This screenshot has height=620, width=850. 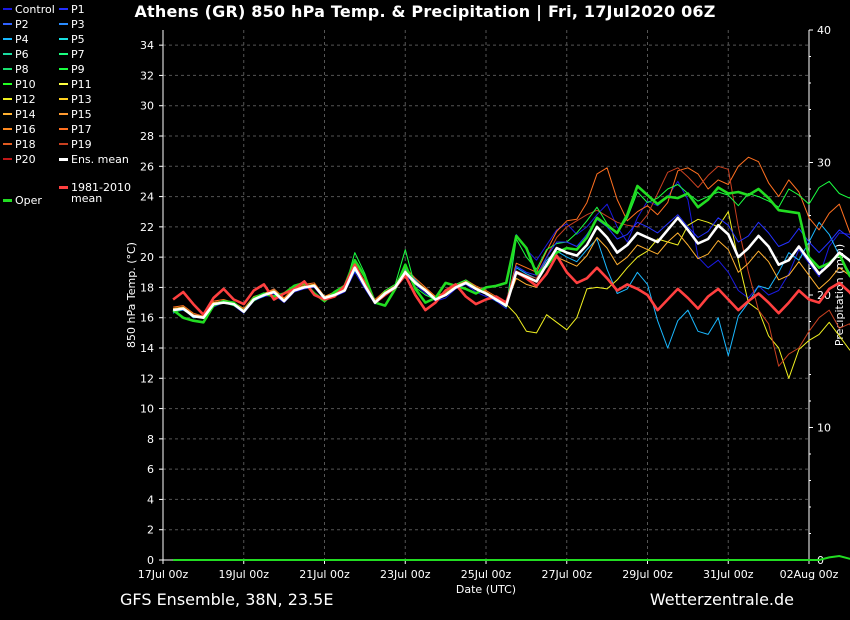 What do you see at coordinates (28, 200) in the screenshot?
I see `legend-label: Oper` at bounding box center [28, 200].